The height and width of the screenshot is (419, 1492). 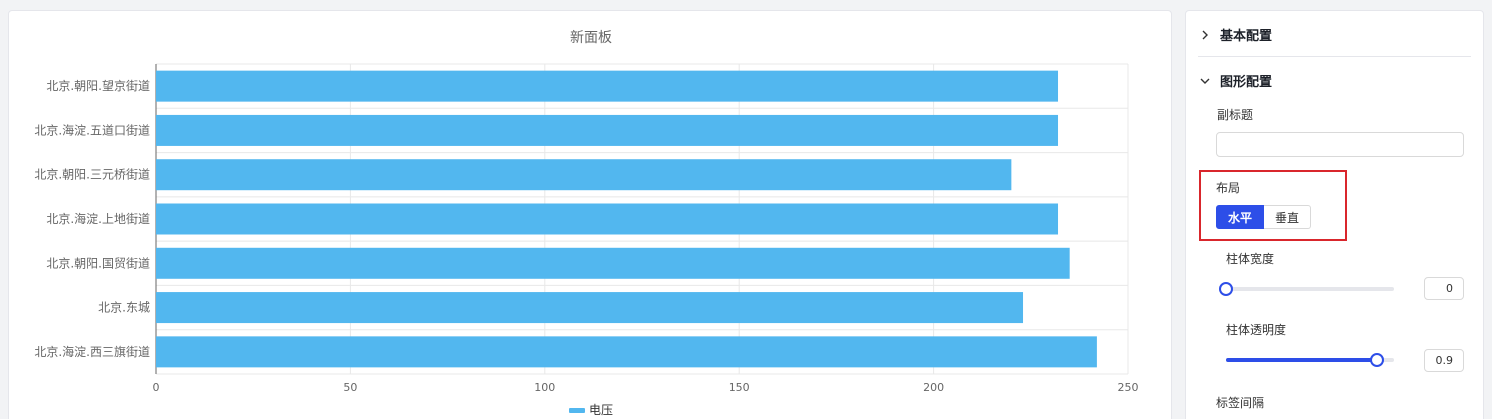 I want to click on layout-highlight-box, so click(x=1273, y=205).